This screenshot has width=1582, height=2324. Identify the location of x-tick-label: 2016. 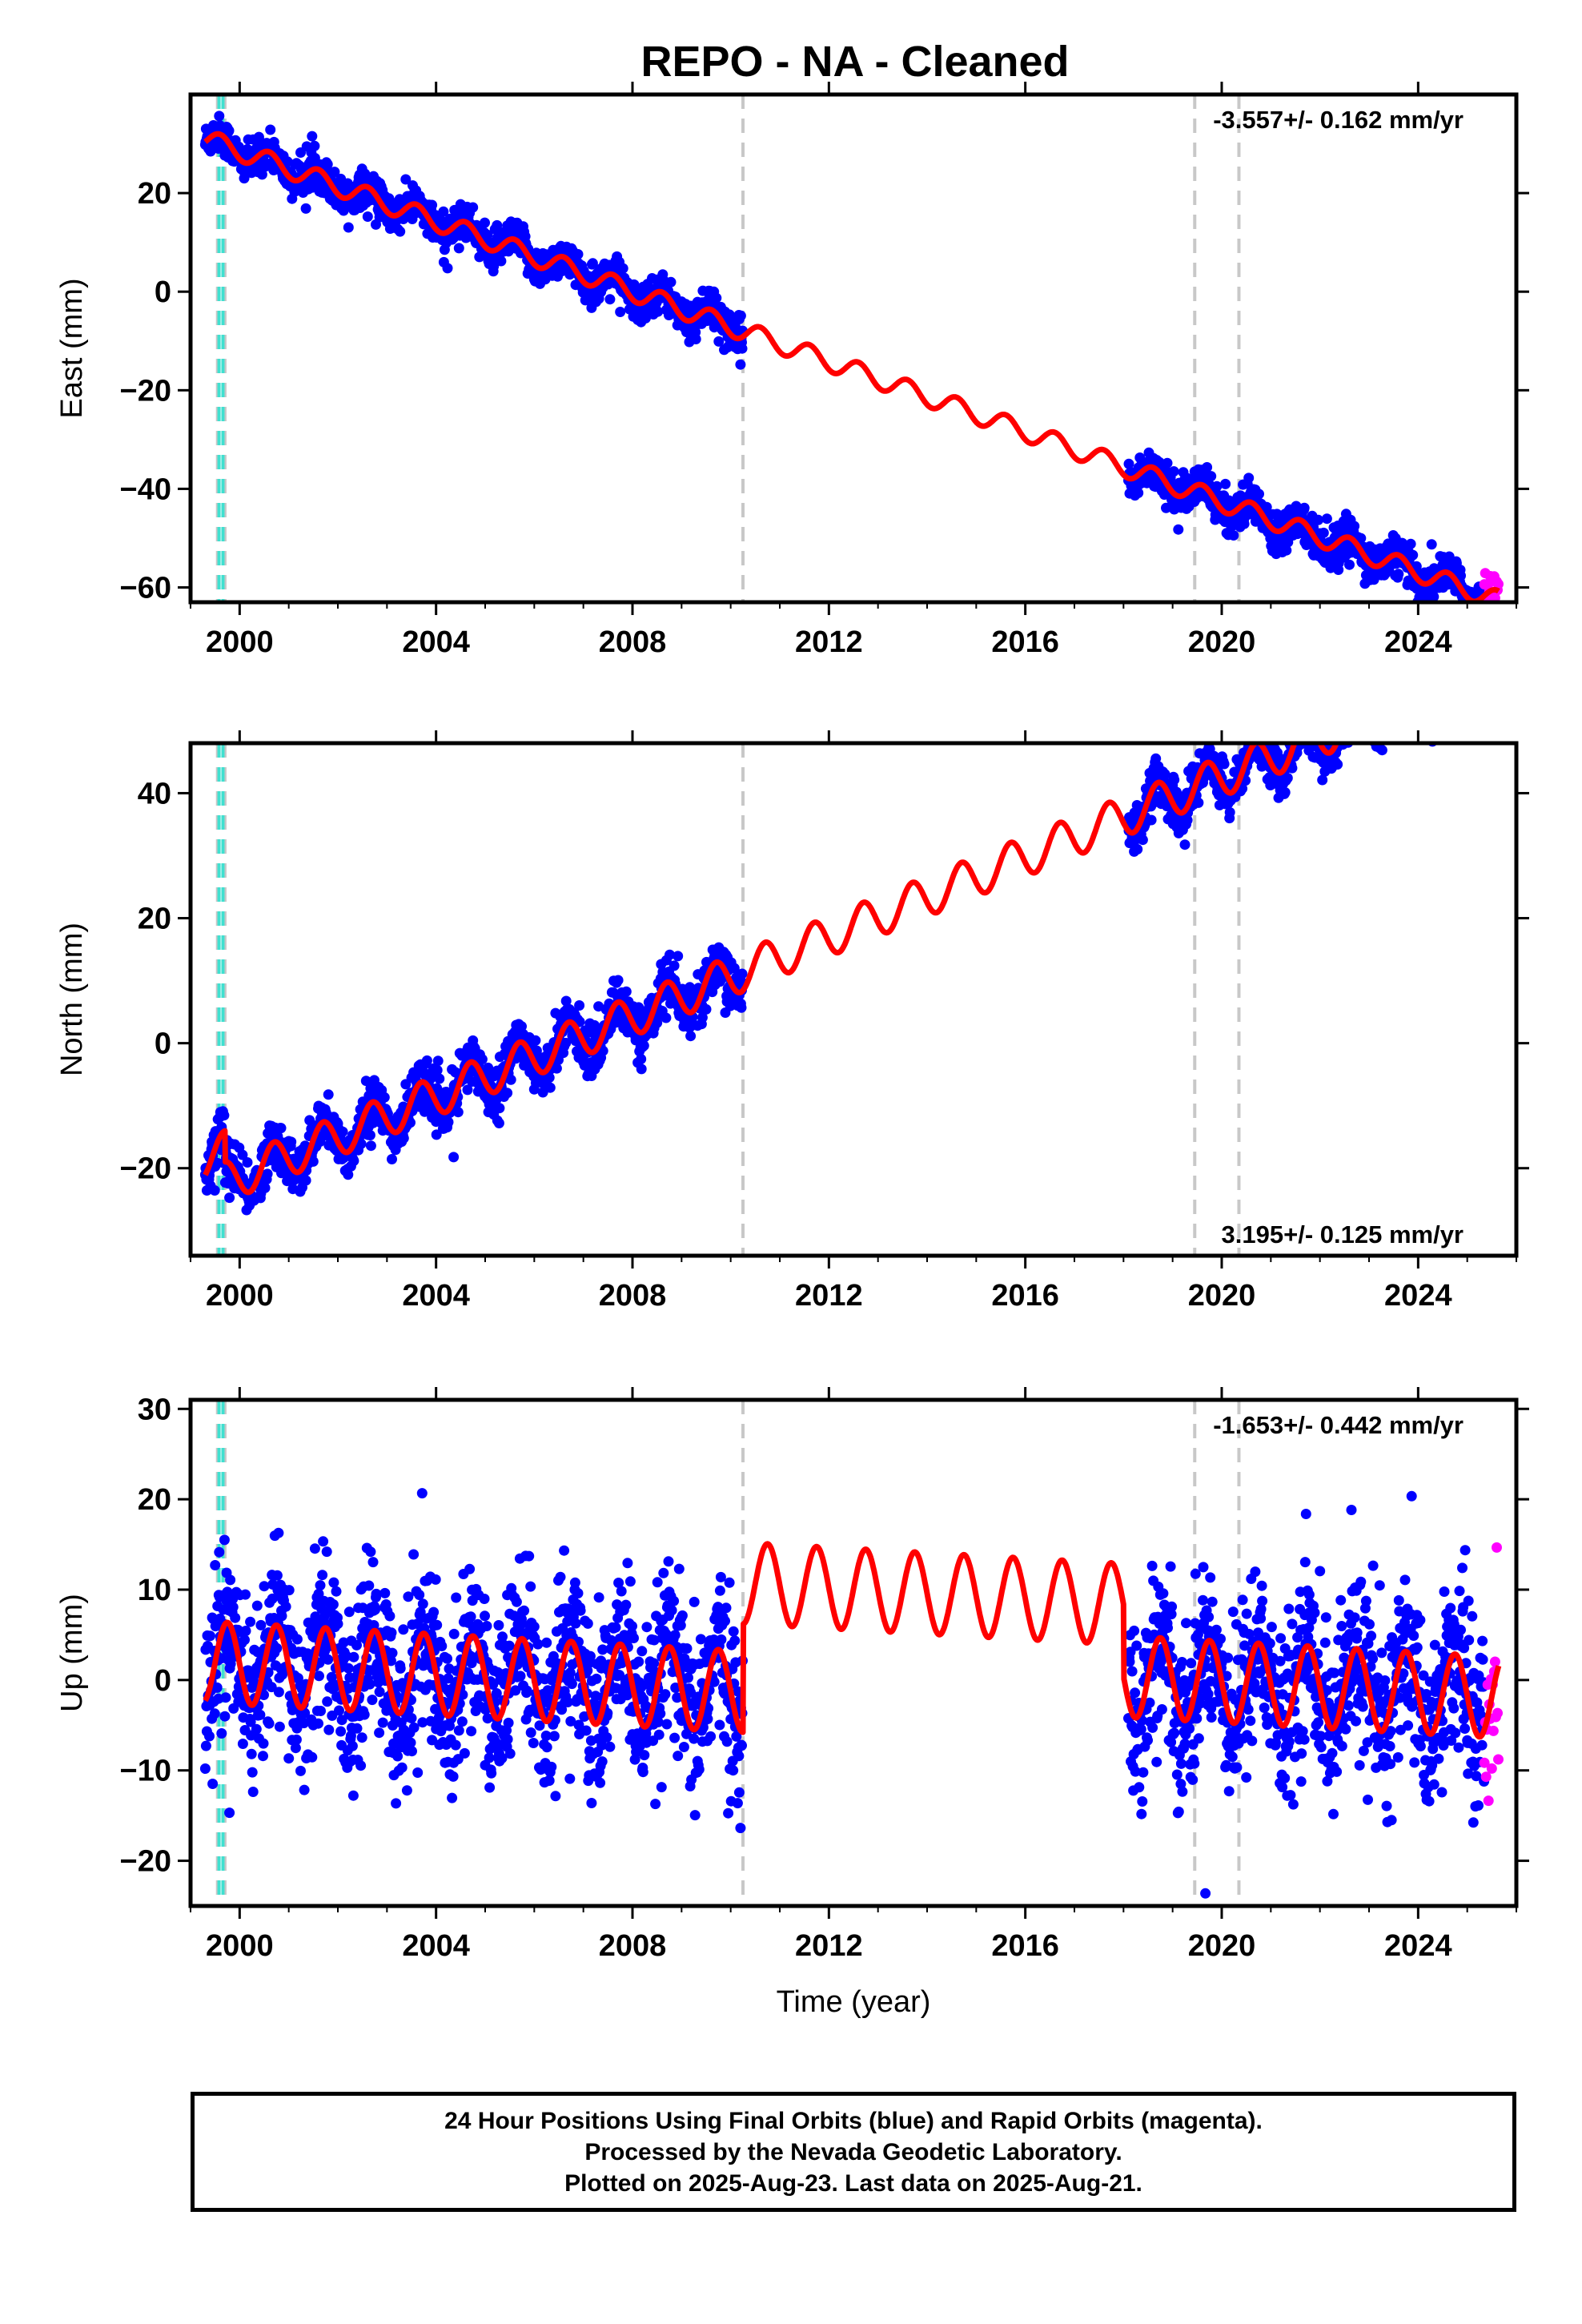
(1025, 1296).